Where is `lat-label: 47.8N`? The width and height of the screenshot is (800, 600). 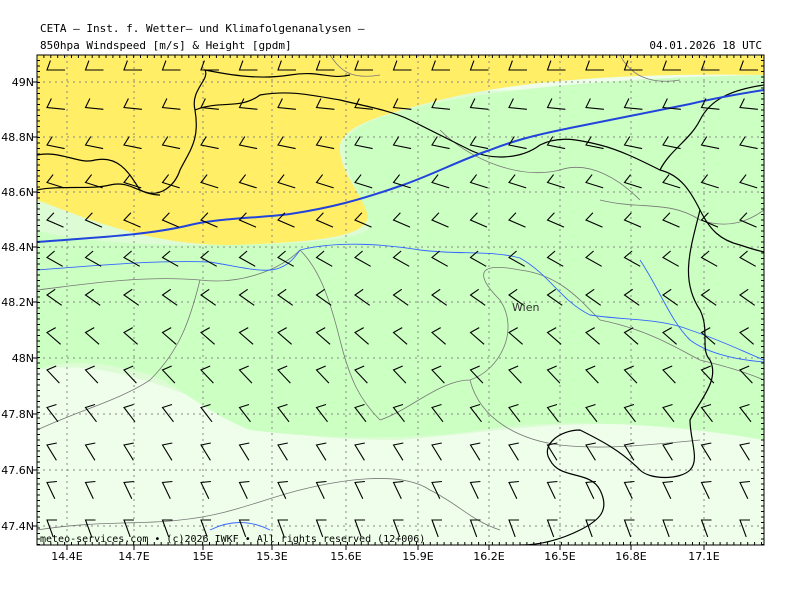 lat-label: 47.8N is located at coordinates (17, 414).